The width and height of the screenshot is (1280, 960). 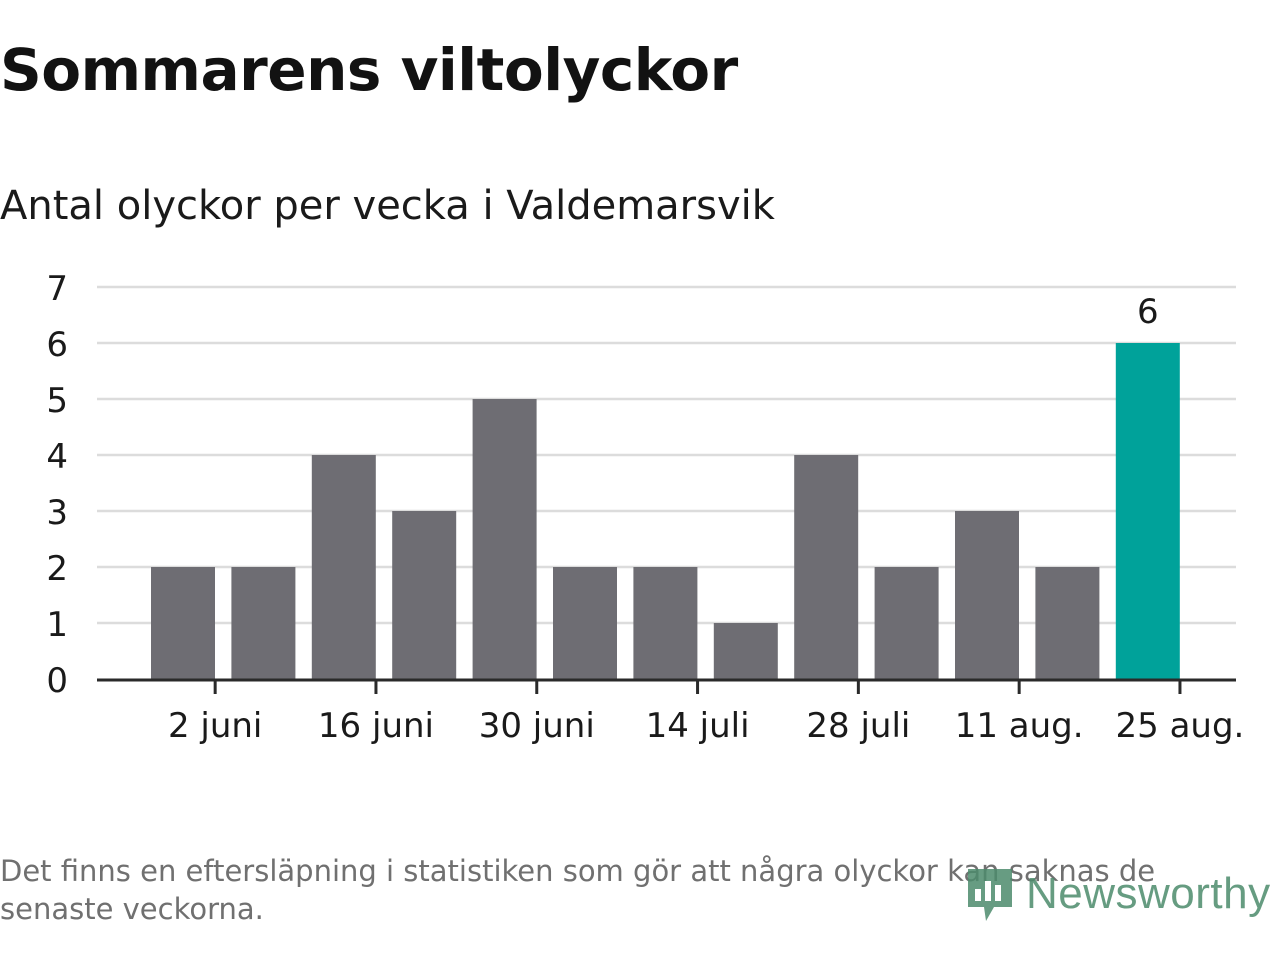 I want to click on x-tick-label: 11 aug., so click(x=1019, y=726).